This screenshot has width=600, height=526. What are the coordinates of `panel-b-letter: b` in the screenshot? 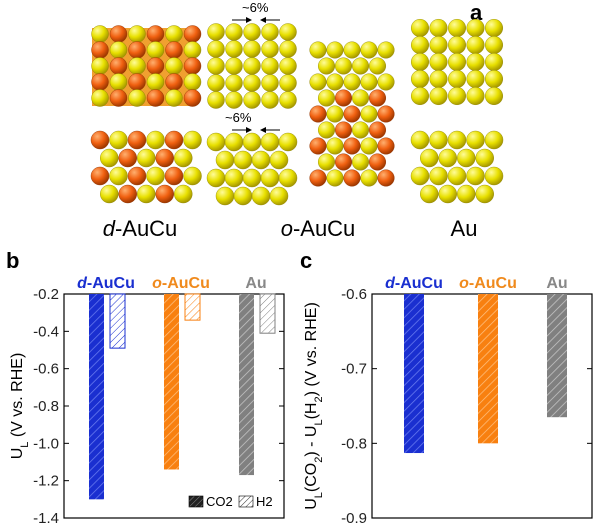 It's located at (12, 260).